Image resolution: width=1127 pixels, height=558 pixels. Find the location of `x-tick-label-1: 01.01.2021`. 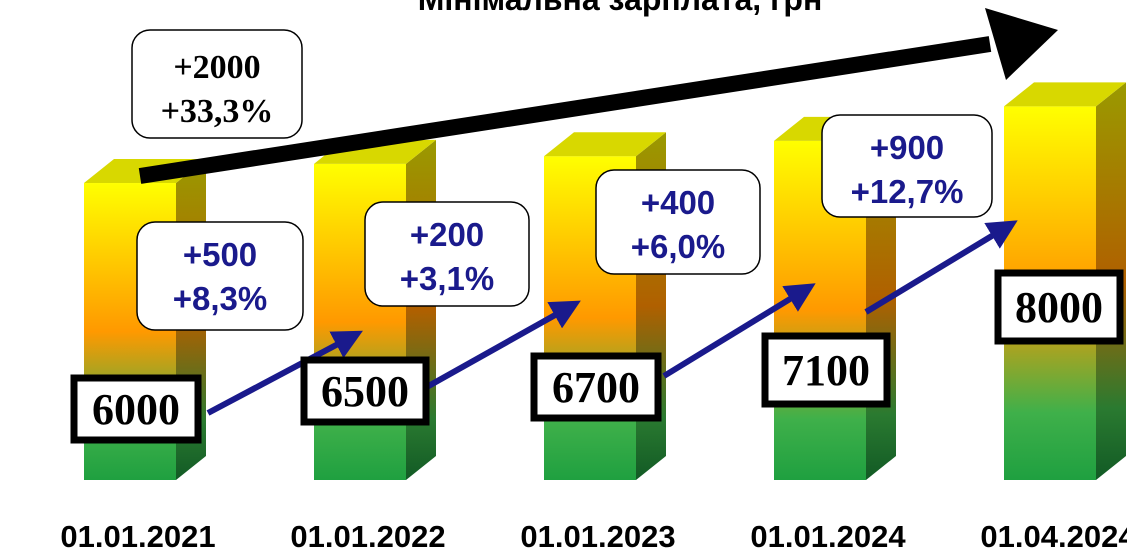

x-tick-label-1: 01.01.2021 is located at coordinates (137, 536).